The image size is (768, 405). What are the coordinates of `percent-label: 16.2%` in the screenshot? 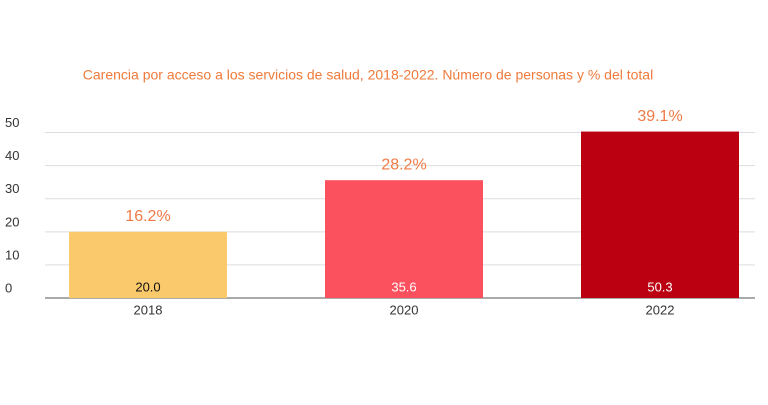 It's located at (147, 216).